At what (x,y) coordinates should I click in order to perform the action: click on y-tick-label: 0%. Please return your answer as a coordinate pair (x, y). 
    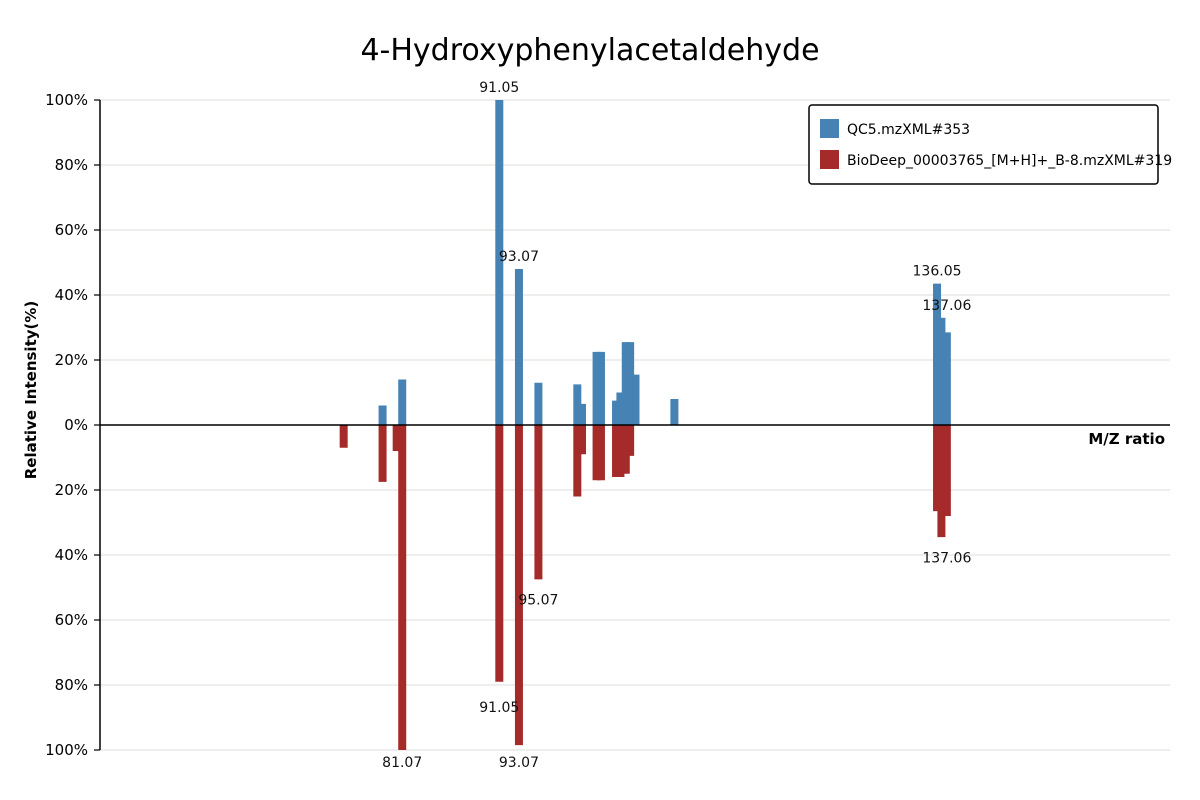
    Looking at the image, I should click on (76, 425).